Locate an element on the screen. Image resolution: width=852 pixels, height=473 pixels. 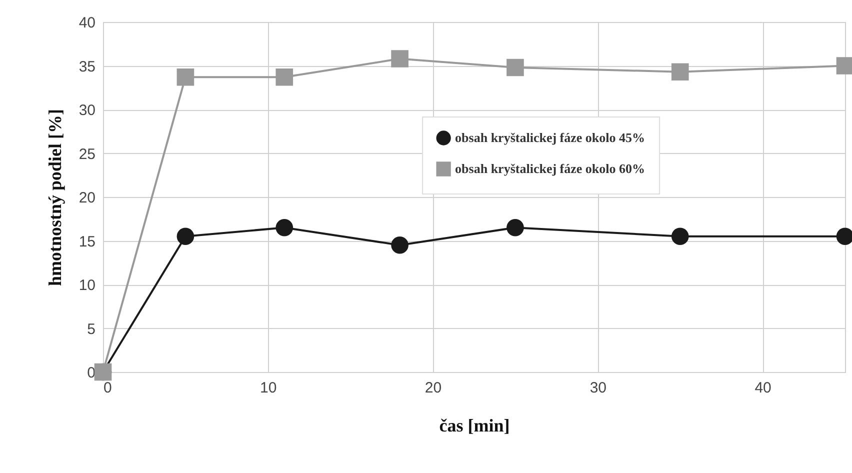
y-tick-label: 40 is located at coordinates (87, 23).